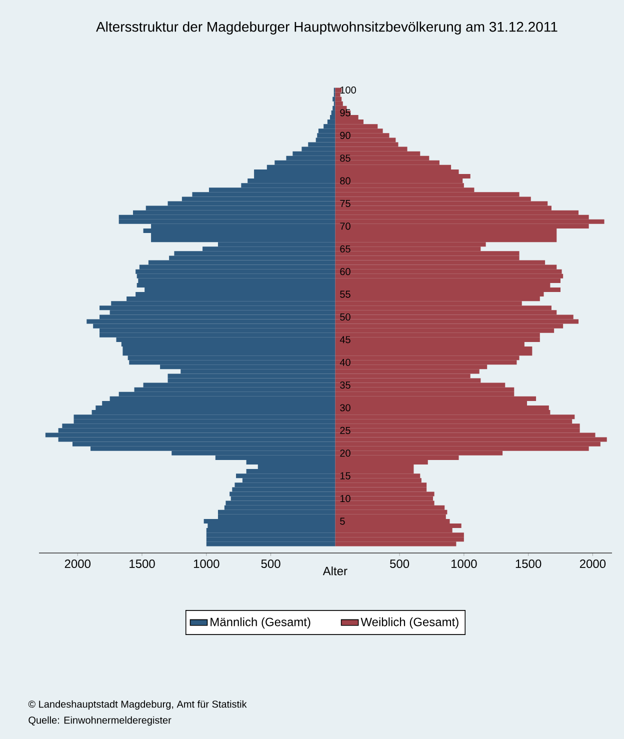 This screenshot has width=624, height=739. What do you see at coordinates (260, 623) in the screenshot?
I see `legend-label: Männlich (Gesamt)` at bounding box center [260, 623].